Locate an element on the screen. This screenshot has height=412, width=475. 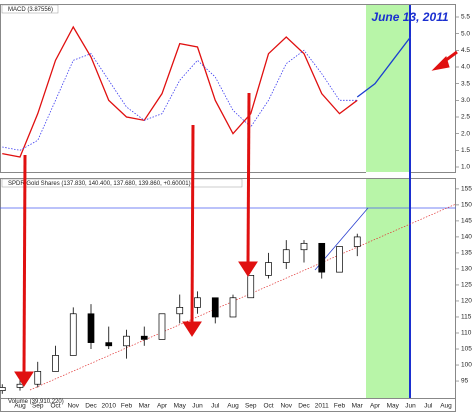
y-tick-label: 145 is located at coordinates (466, 221).